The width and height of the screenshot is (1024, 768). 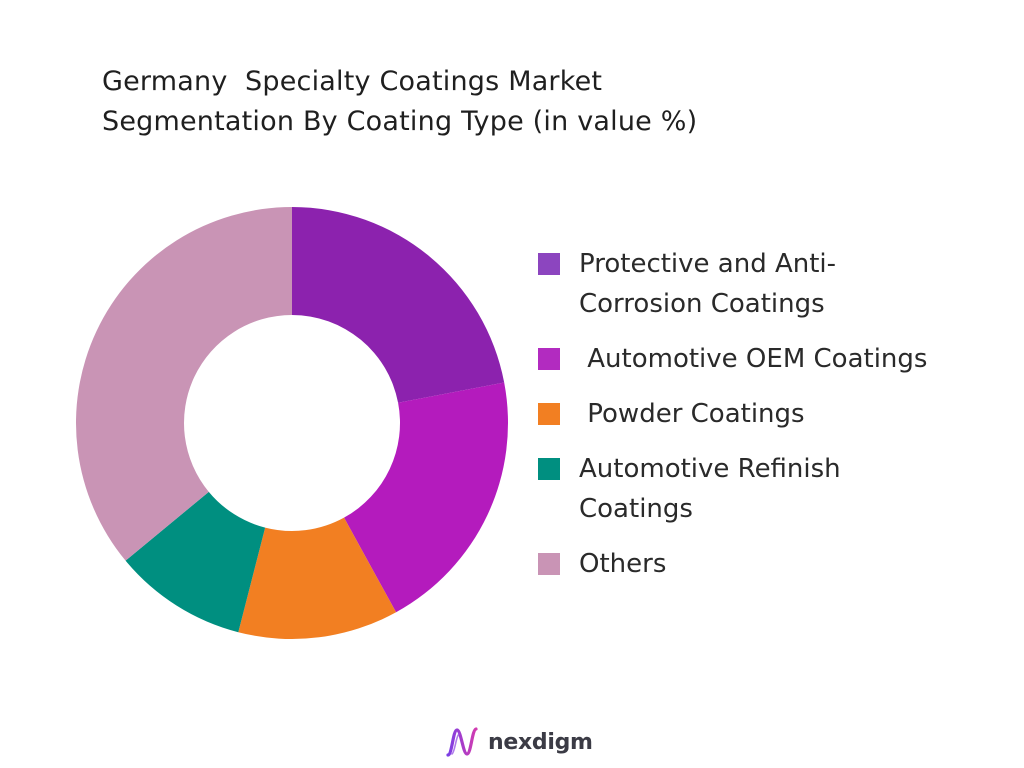 I want to click on legend-item: Protective and Anti- Corrosion Coatings, so click(x=773, y=284).